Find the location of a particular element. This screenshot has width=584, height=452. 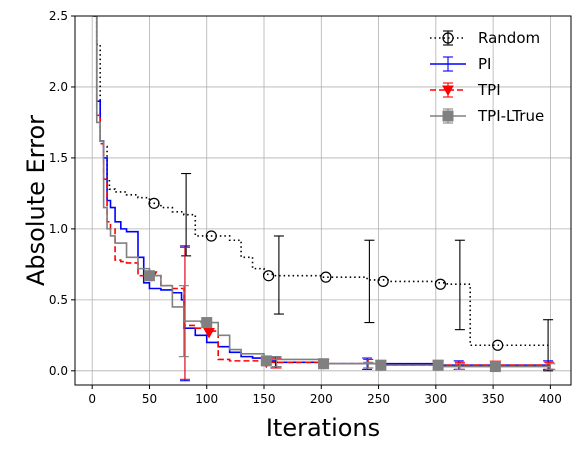

legend: Random PI TPI TPI-LTrue is located at coordinates (487, 77).